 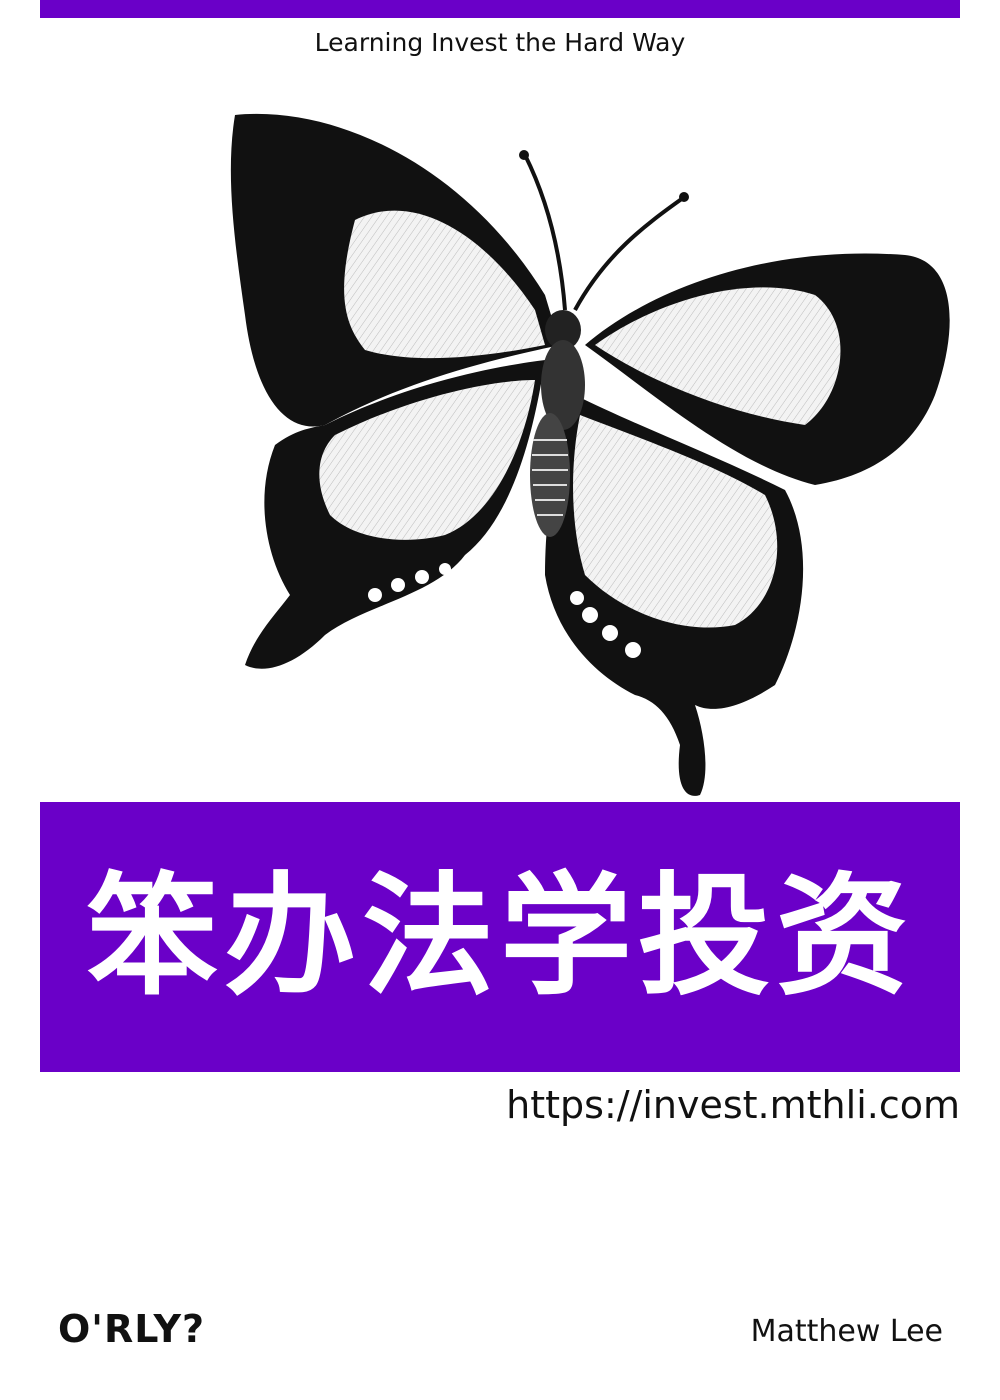 What do you see at coordinates (500, 42) in the screenshot?
I see `subtitle-tagline: Learning Invest the Hard Way` at bounding box center [500, 42].